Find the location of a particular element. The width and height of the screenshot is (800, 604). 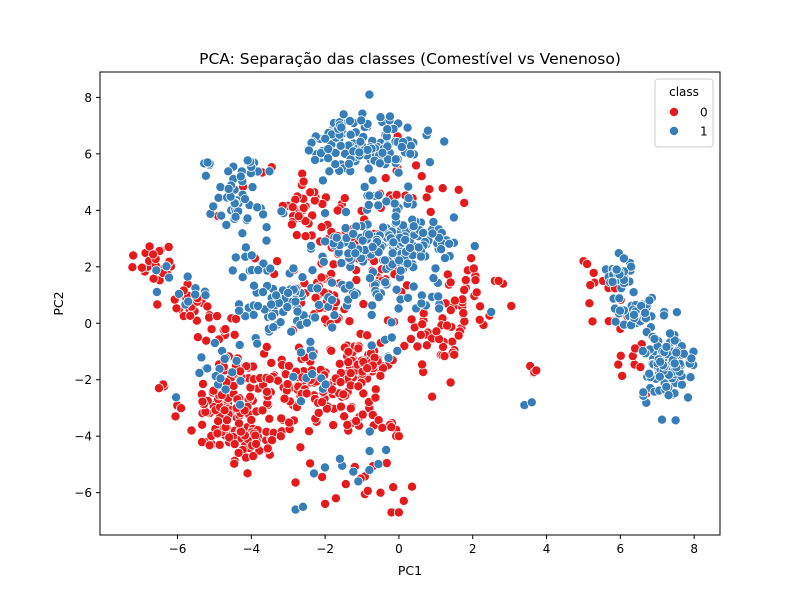

x-tick-label: 0 is located at coordinates (399, 549).